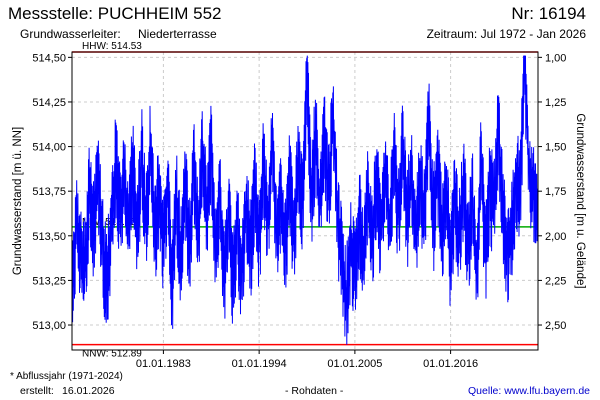 Image resolution: width=600 pixels, height=400 pixels. I want to click on y-tick-label-left: 514,00, so click(49, 148).